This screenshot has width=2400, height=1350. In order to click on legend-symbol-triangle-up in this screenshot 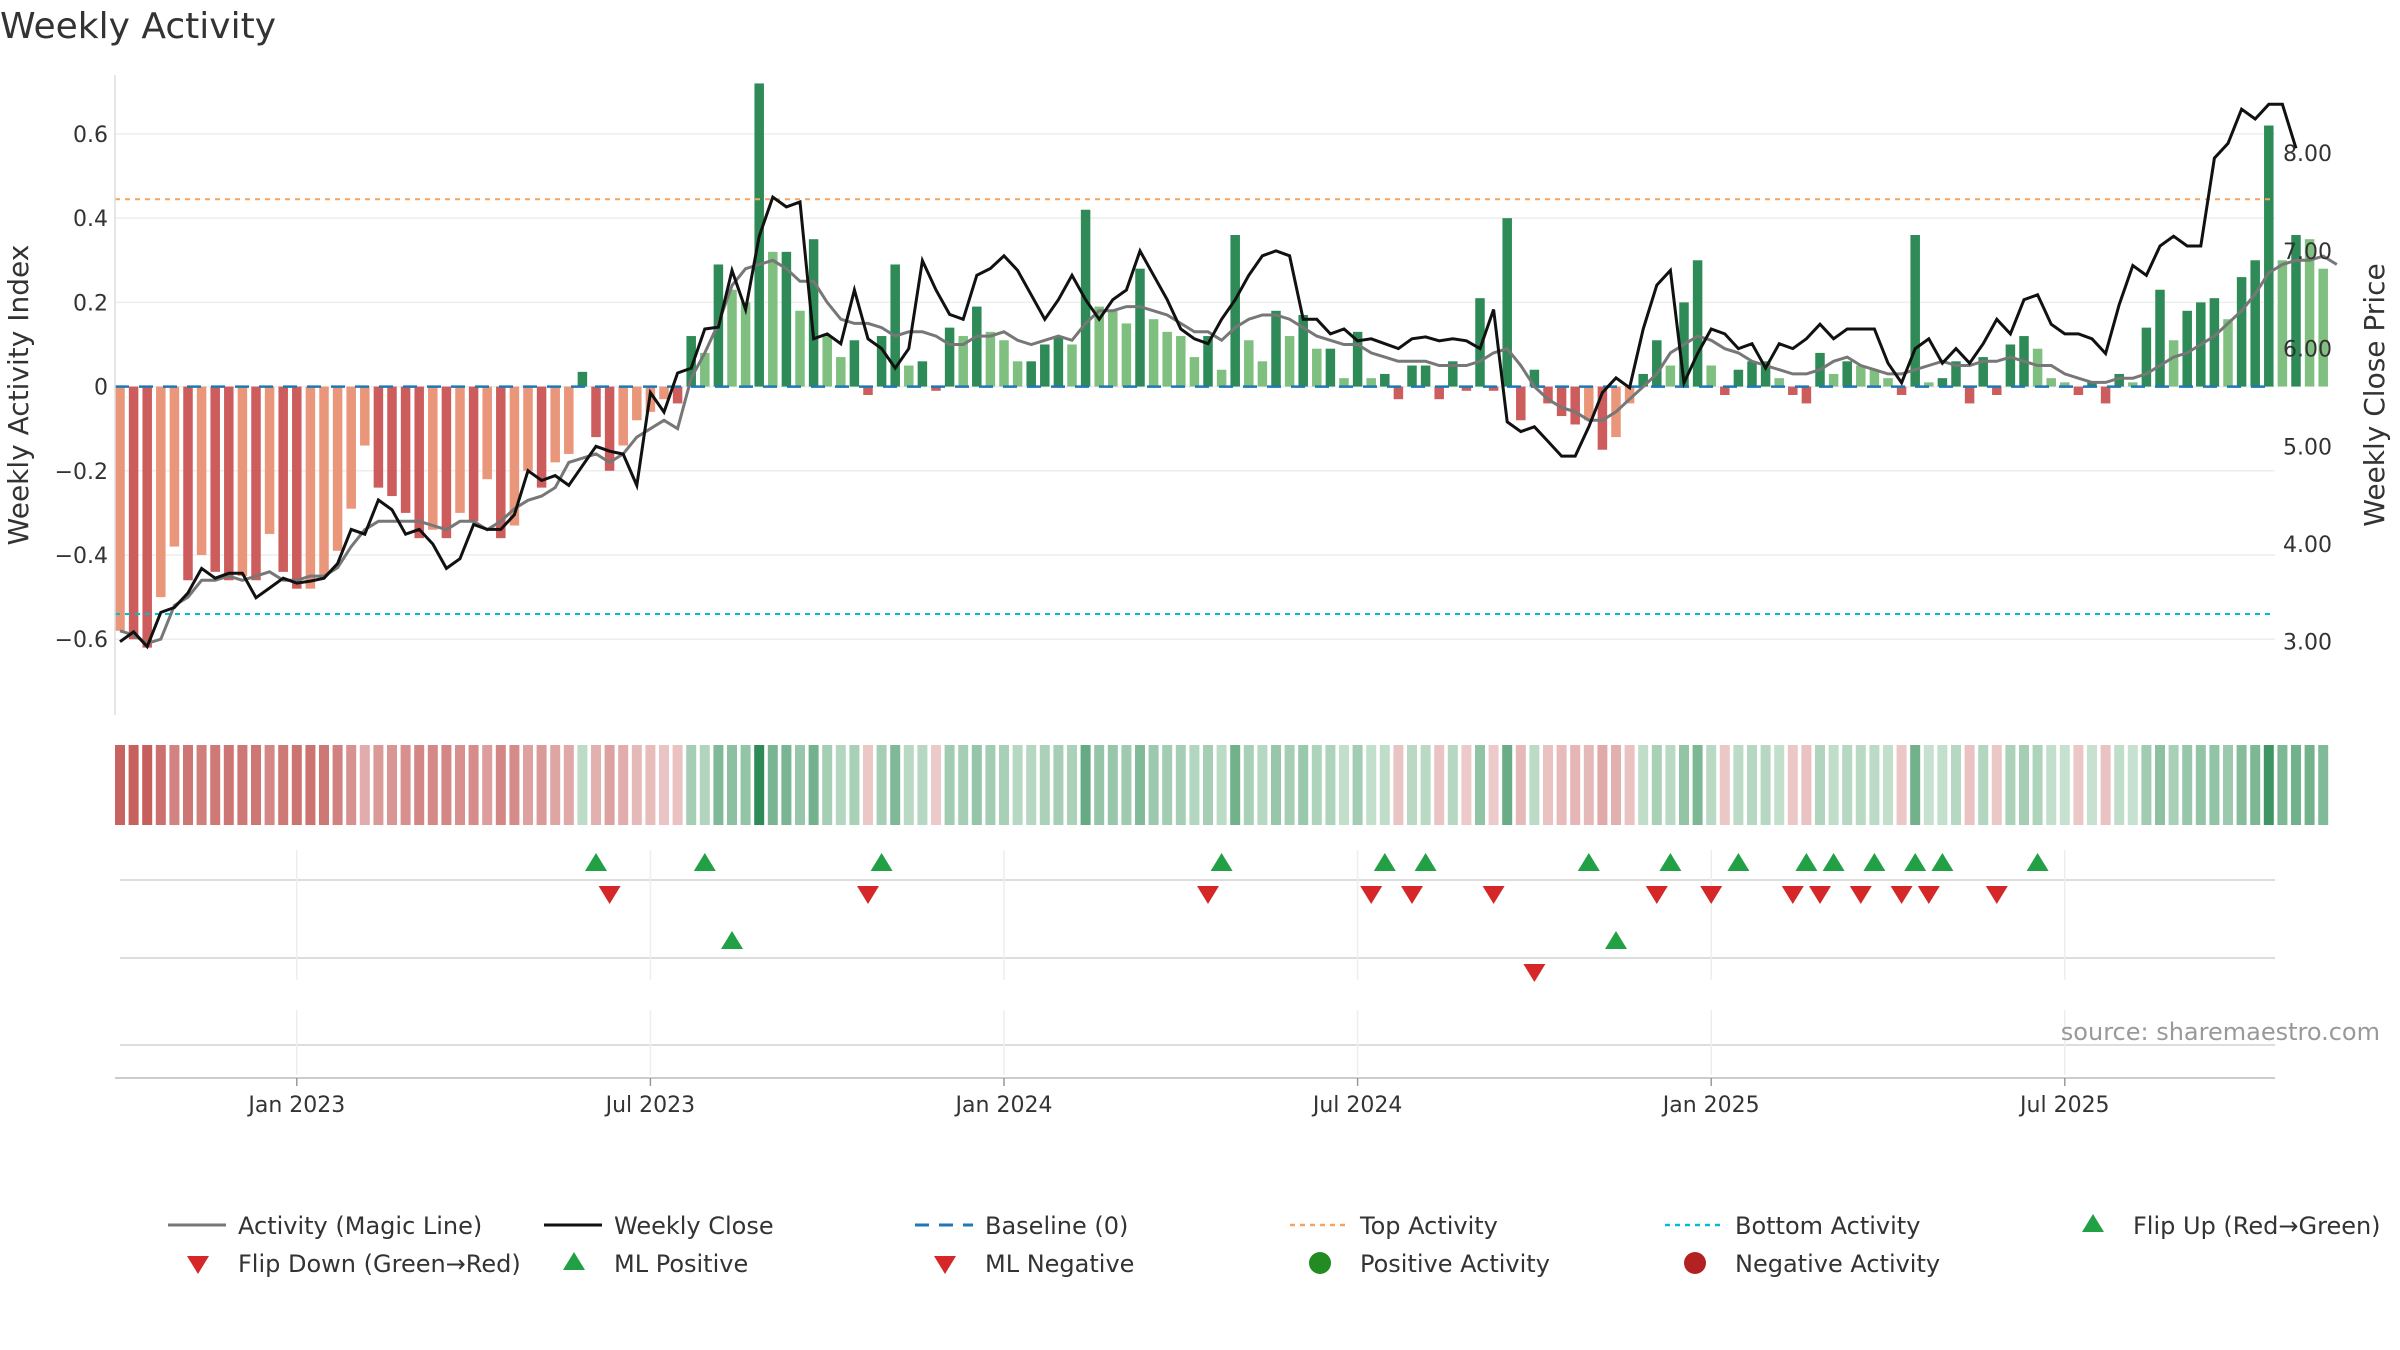, I will do `click(574, 1261)`.